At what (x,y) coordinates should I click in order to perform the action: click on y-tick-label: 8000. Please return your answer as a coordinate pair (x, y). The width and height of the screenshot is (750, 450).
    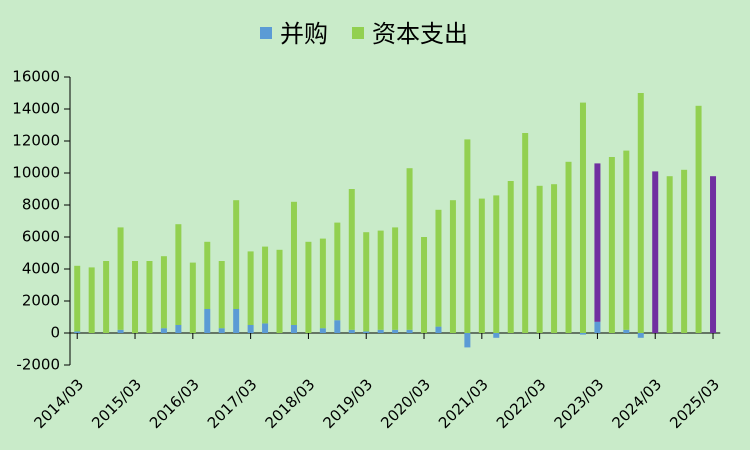
    Looking at the image, I should click on (41, 205).